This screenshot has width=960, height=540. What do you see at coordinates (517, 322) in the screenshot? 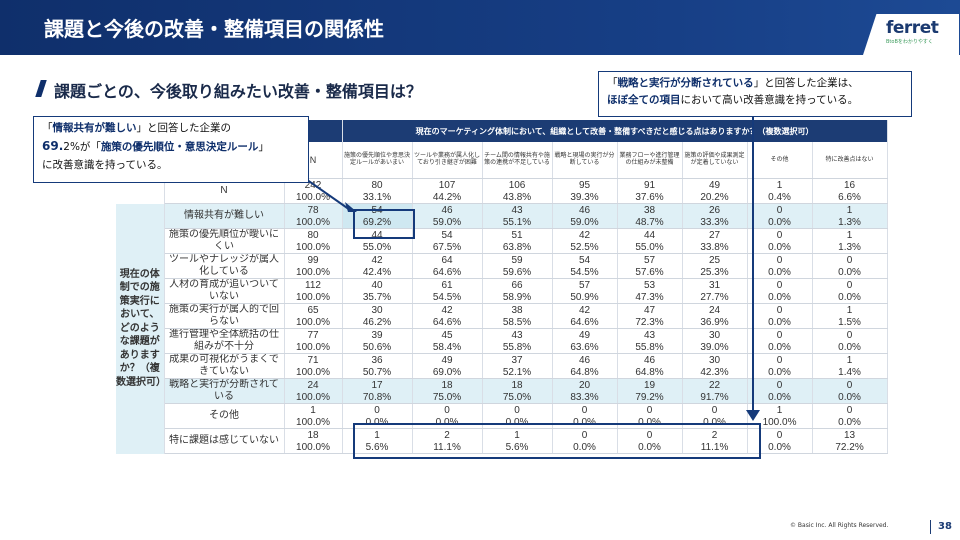
I see `pct-cell: 58.5%` at bounding box center [517, 322].